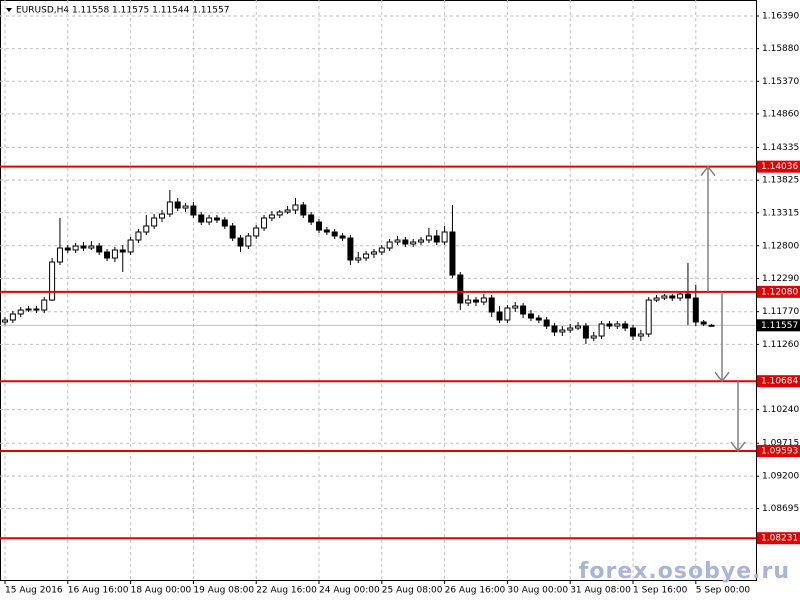 This screenshot has height=600, width=800. I want to click on level-label: 1.09593, so click(779, 452).